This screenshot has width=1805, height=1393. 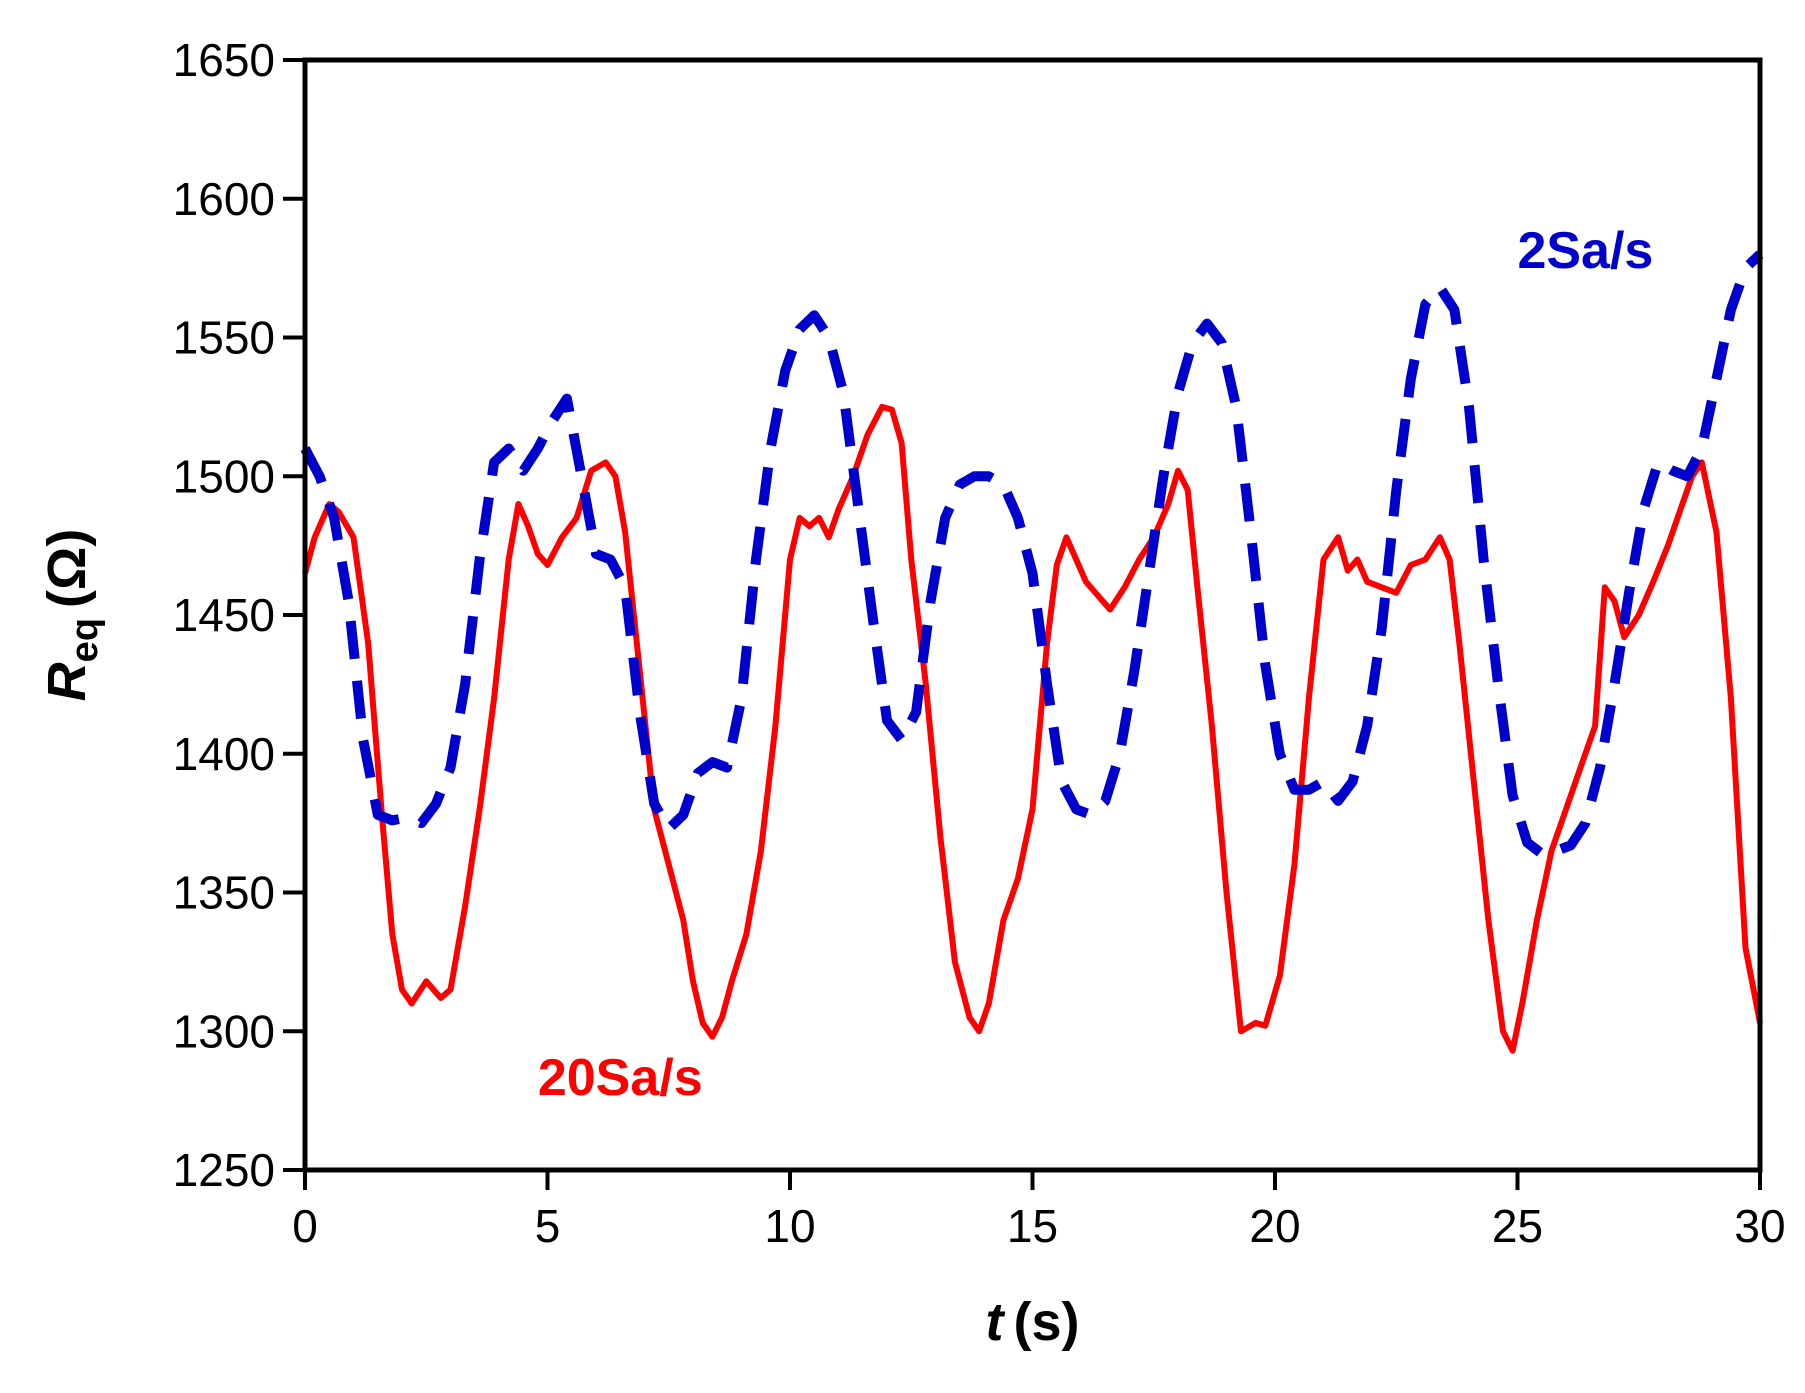 I want to click on x-axis-variable: t, so click(x=996, y=1322).